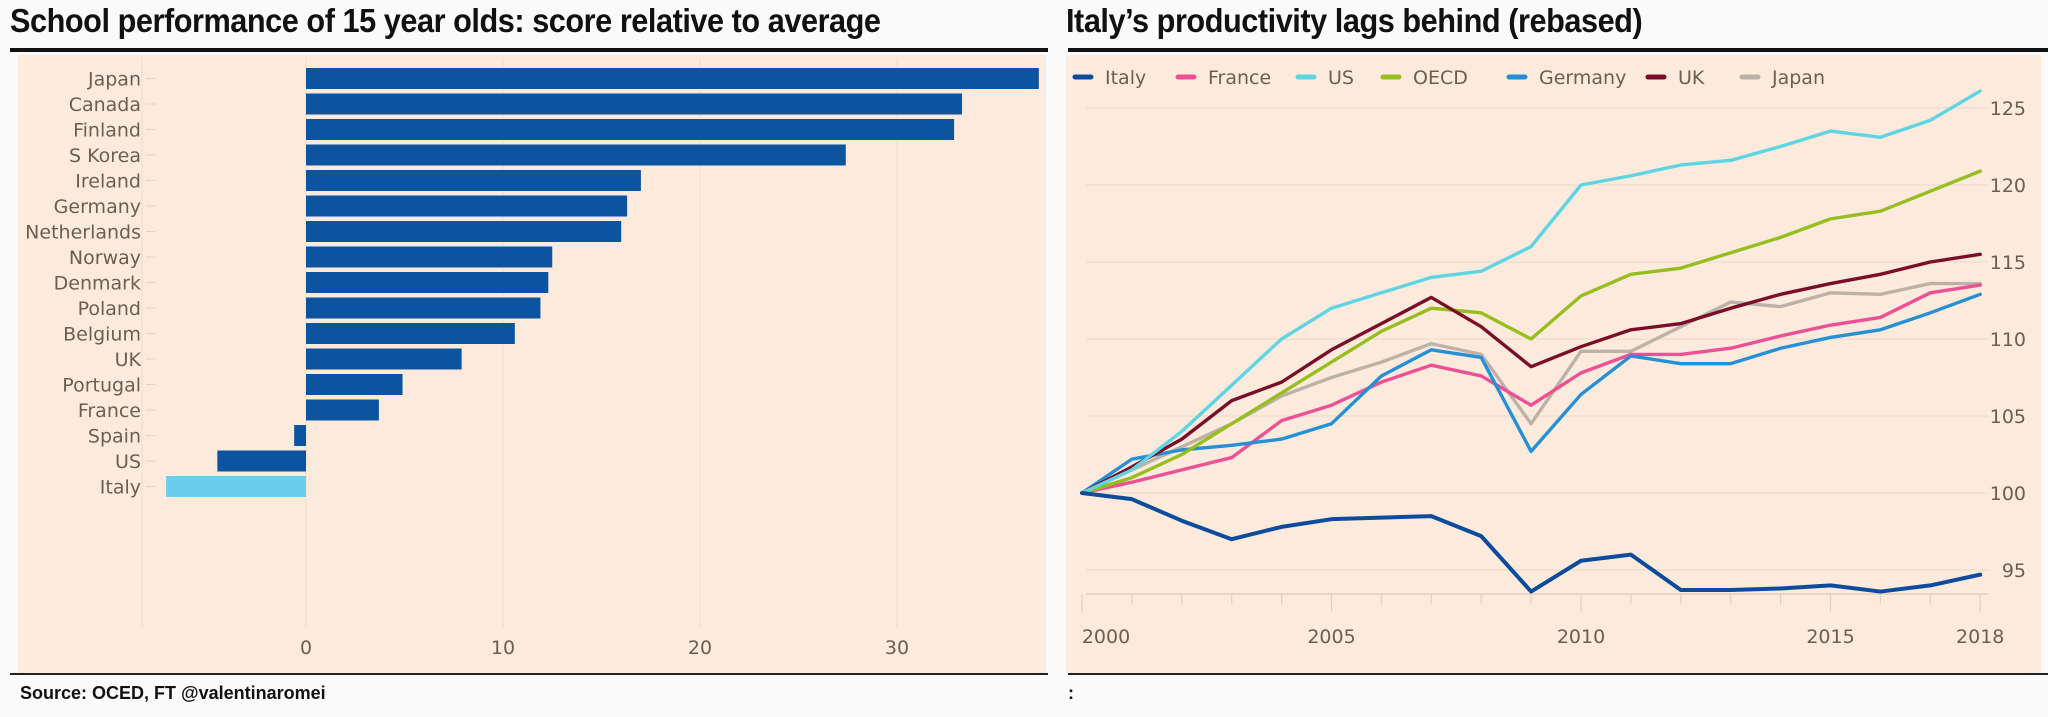 This screenshot has height=717, width=2048. I want to click on legend-item-uk: UK, so click(1675, 78).